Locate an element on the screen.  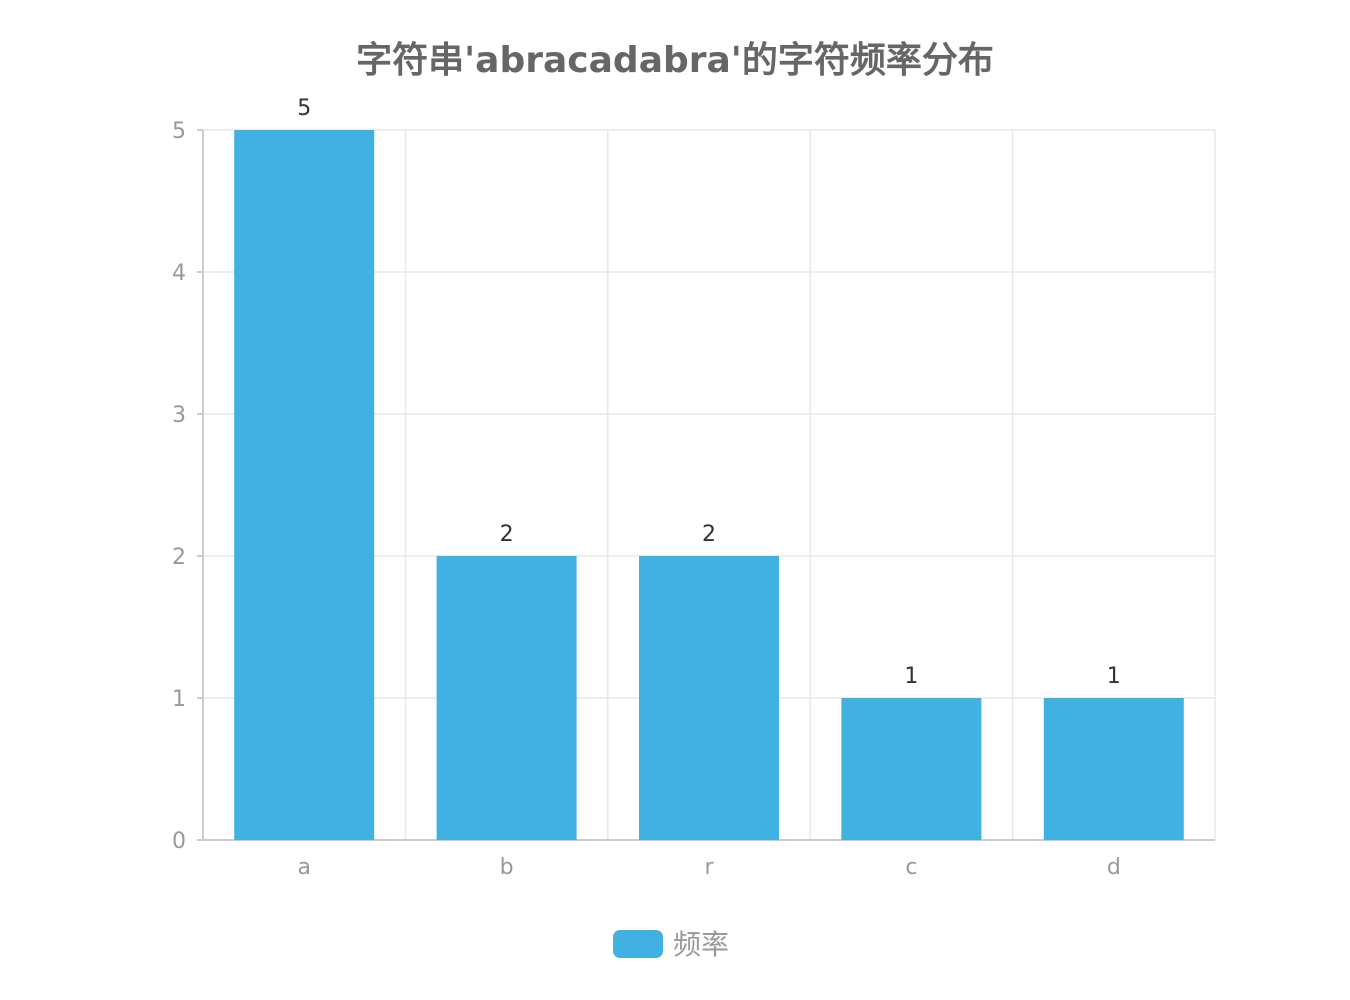
bar-b is located at coordinates (506, 698).